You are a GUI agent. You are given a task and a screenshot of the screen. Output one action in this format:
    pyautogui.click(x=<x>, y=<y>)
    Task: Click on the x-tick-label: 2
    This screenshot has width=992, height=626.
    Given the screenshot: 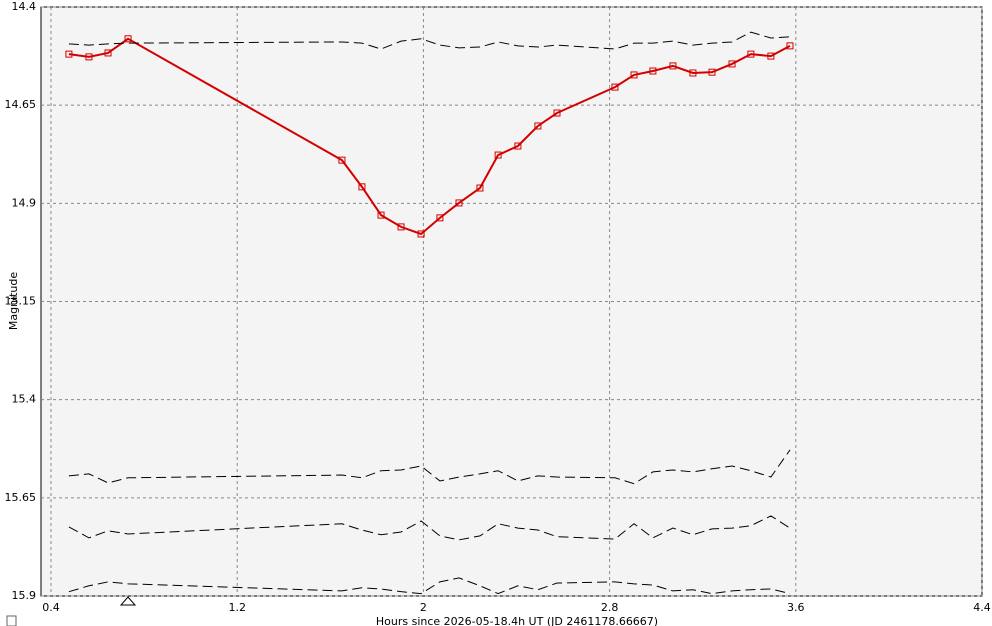 What is the action you would take?
    pyautogui.click(x=423, y=607)
    